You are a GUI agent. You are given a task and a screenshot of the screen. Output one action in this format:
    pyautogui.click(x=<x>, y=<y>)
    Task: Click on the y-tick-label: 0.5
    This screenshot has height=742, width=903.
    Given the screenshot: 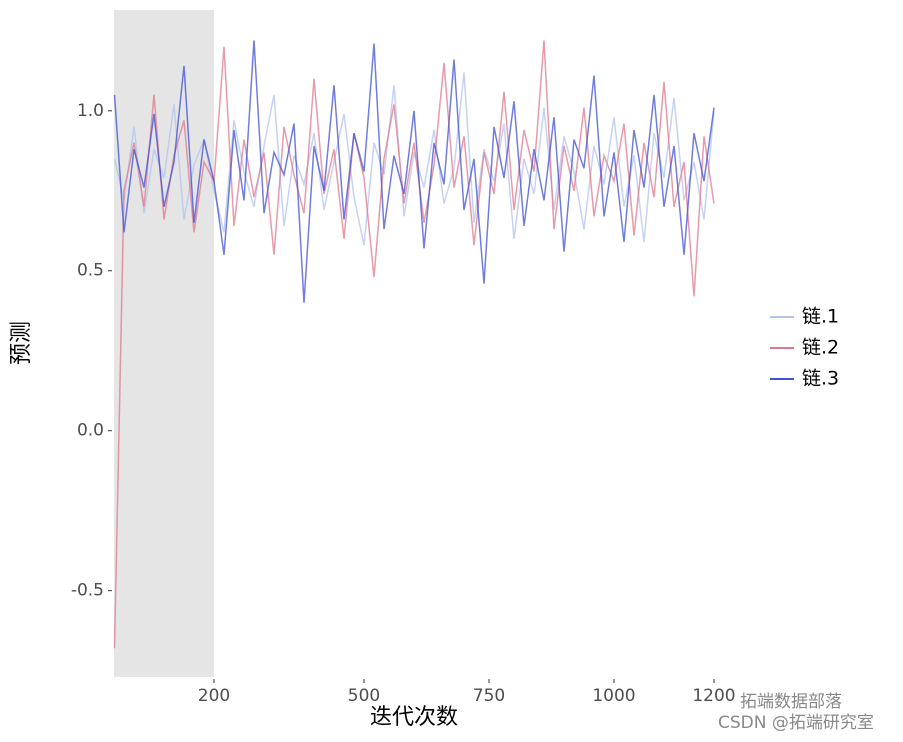 What is the action you would take?
    pyautogui.click(x=90, y=271)
    